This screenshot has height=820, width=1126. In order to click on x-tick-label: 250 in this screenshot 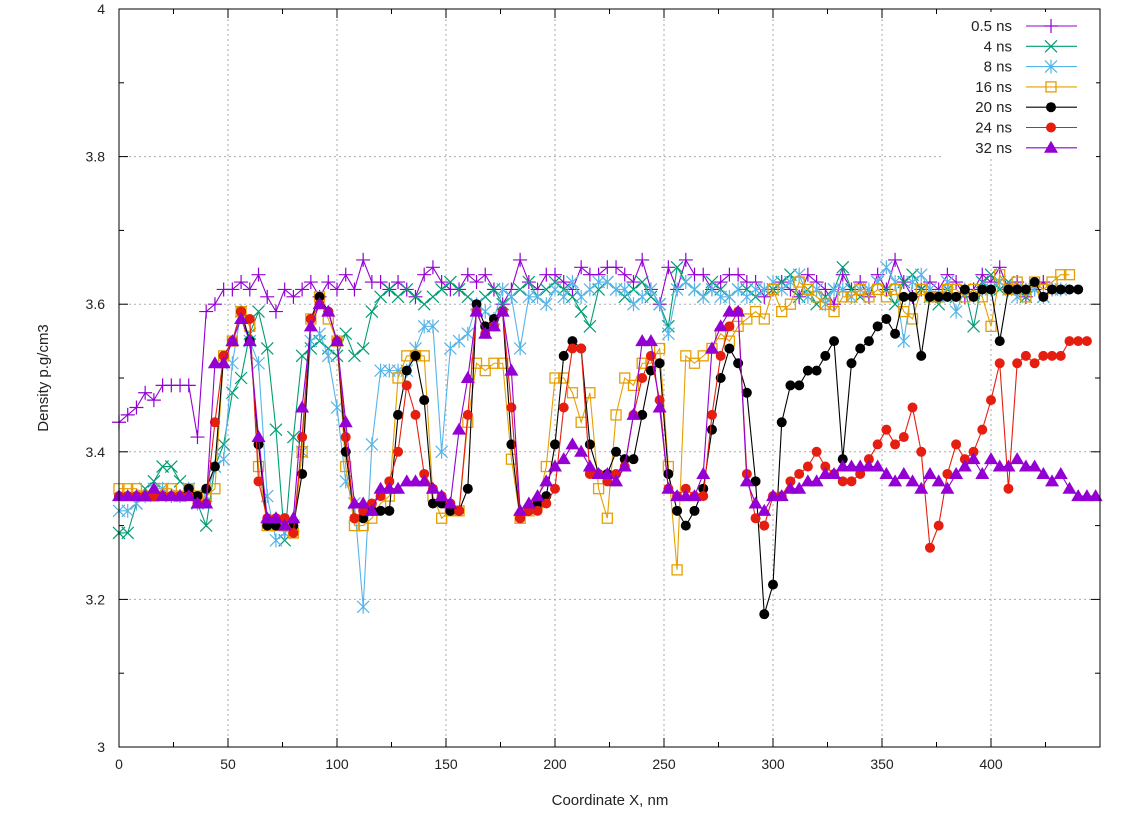, I will do `click(664, 764)`.